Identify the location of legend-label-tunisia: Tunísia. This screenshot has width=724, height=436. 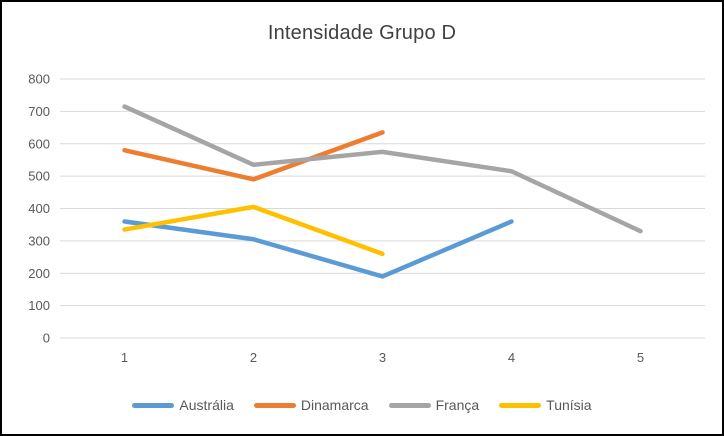
(569, 405).